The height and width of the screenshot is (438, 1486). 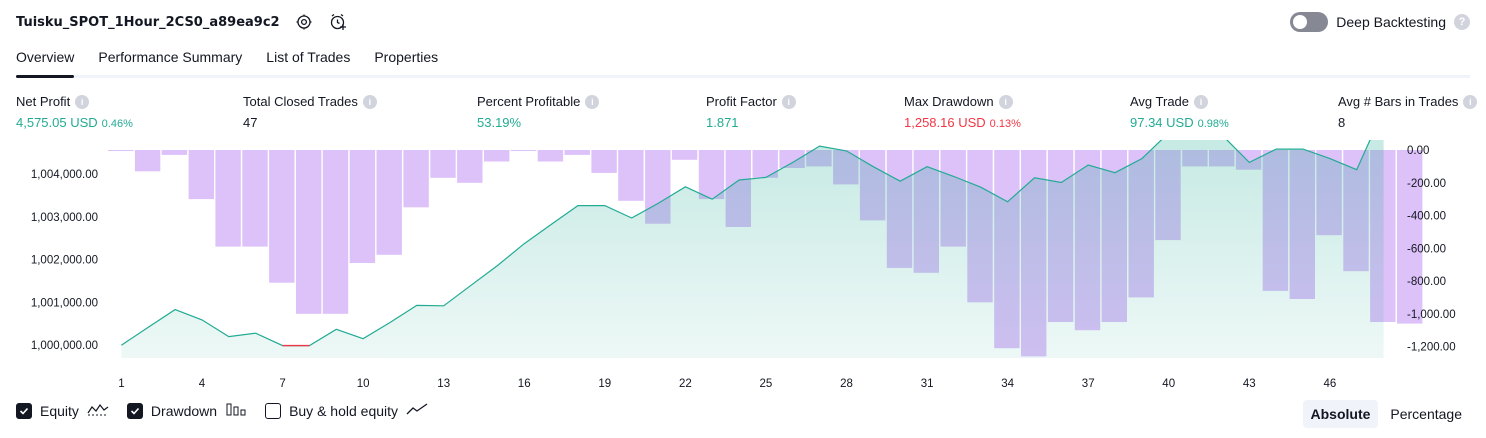 What do you see at coordinates (1213, 124) in the screenshot?
I see `metric-percent: 0.98%` at bounding box center [1213, 124].